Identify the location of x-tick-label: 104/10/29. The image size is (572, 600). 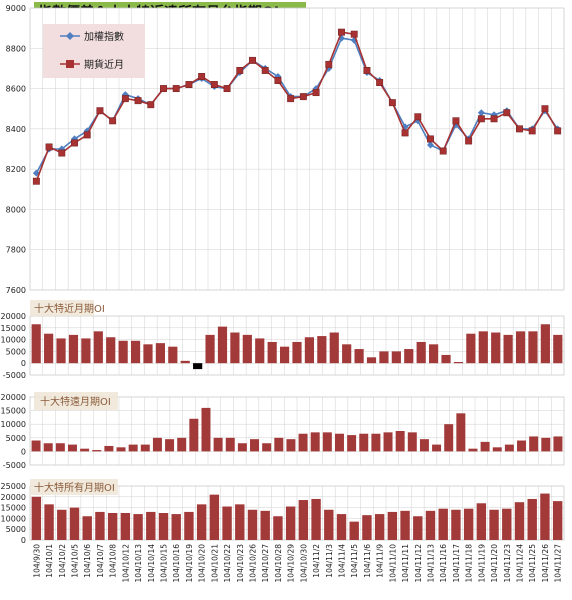
(291, 563).